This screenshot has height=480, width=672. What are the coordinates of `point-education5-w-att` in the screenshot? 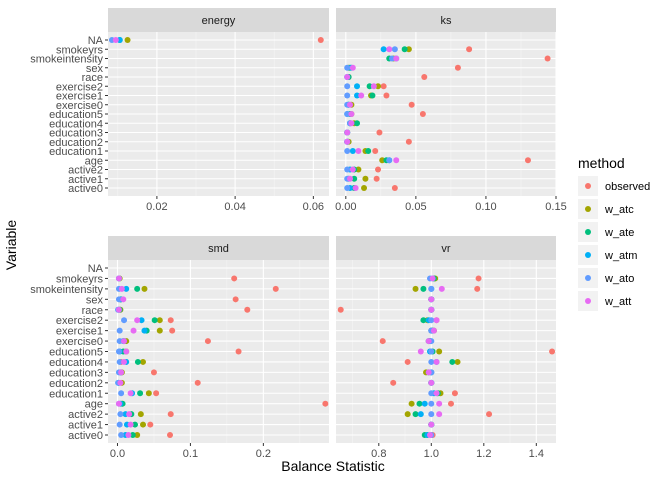 It's located at (351, 114).